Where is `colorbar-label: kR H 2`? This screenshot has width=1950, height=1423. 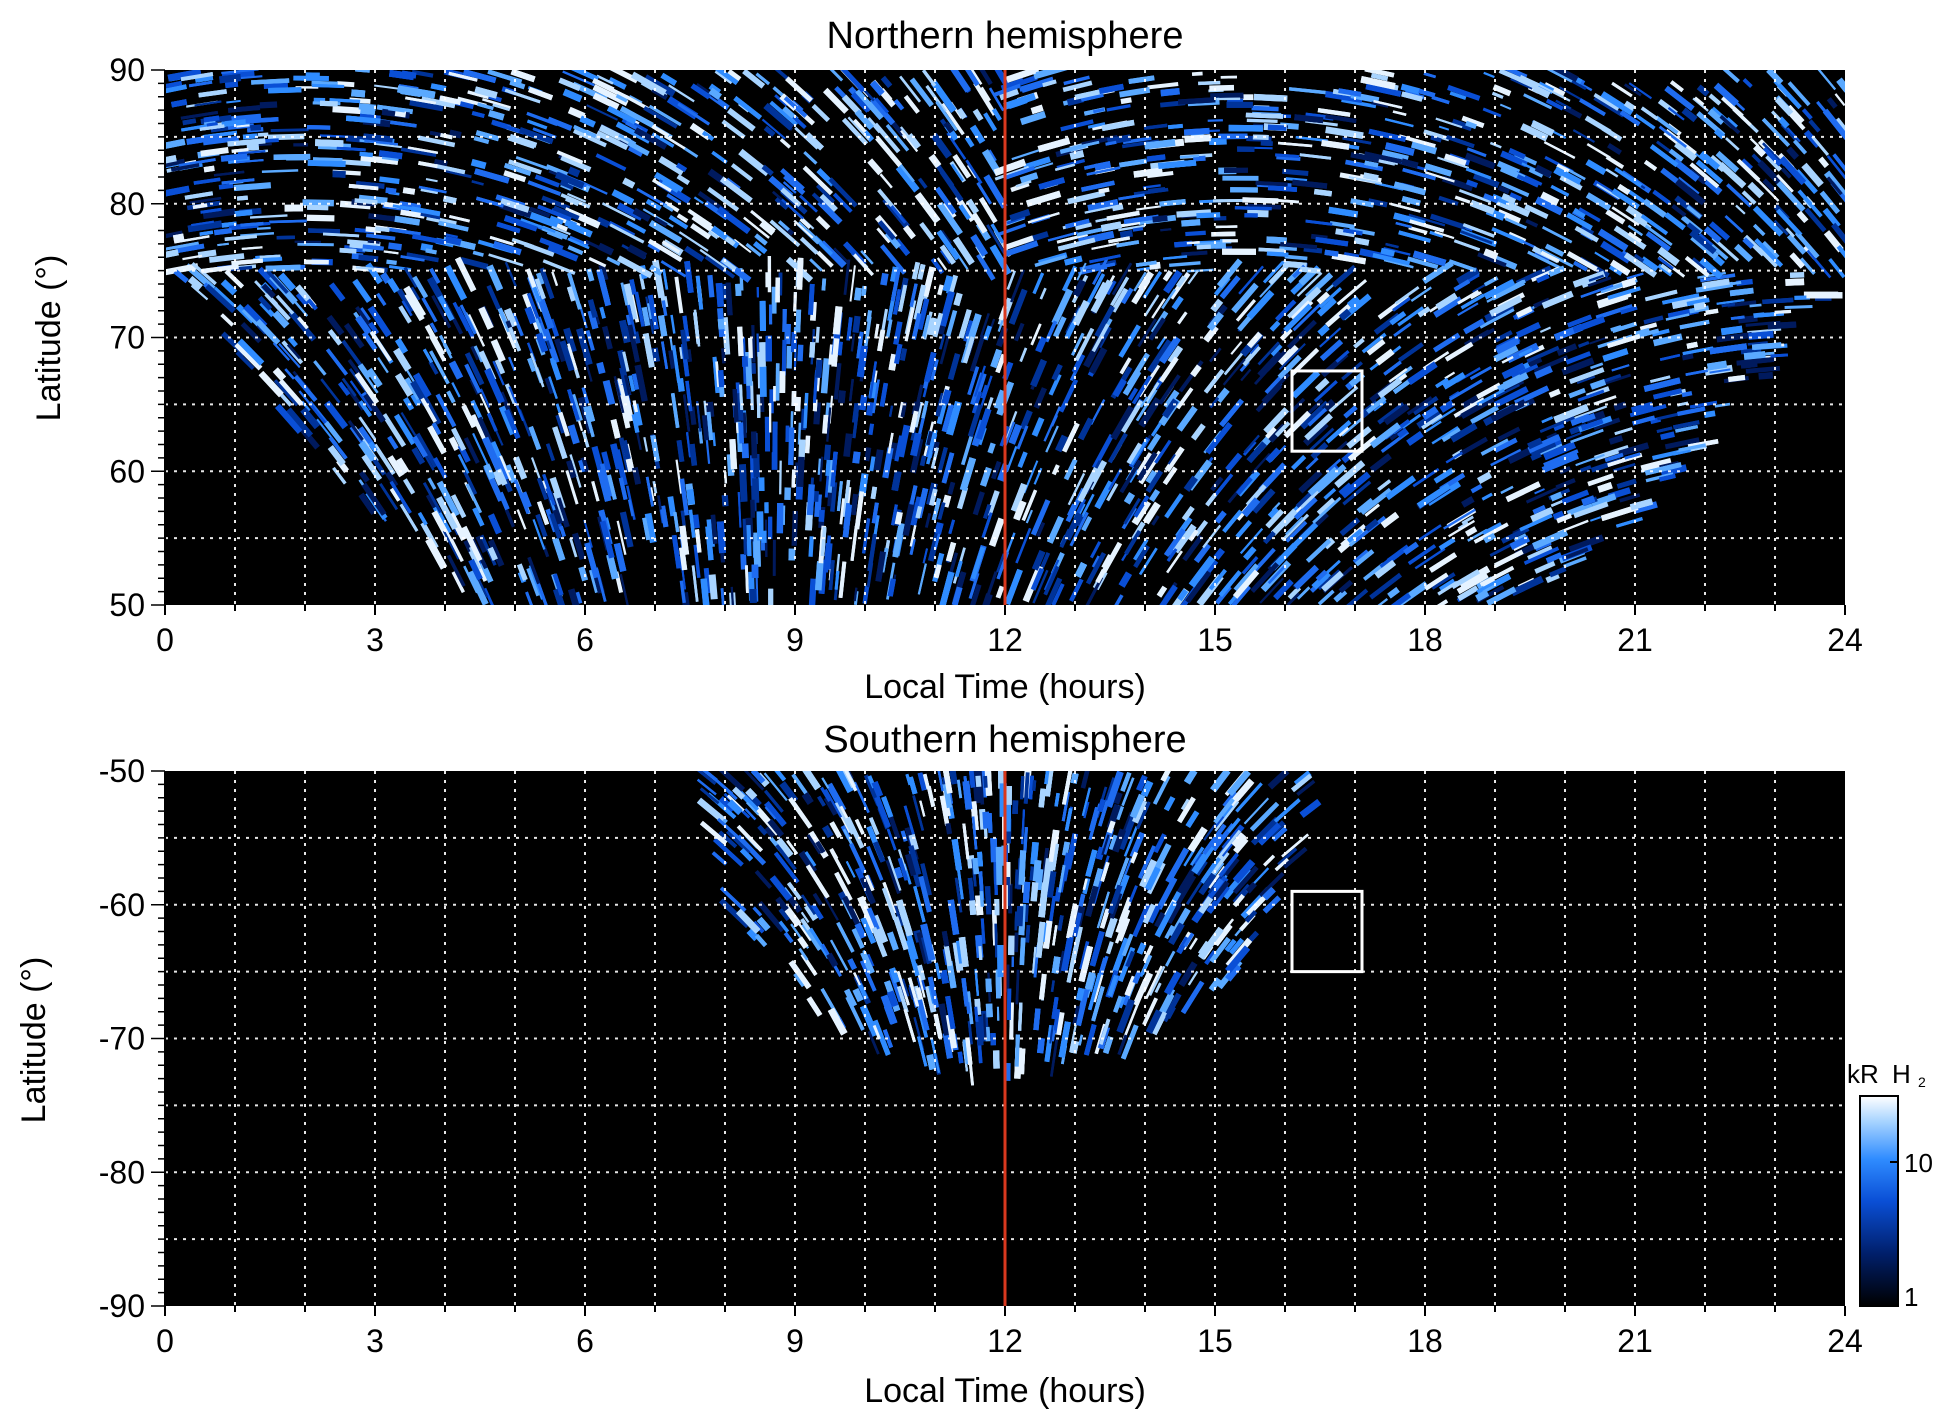 colorbar-label: kR H 2 is located at coordinates (1886, 1074).